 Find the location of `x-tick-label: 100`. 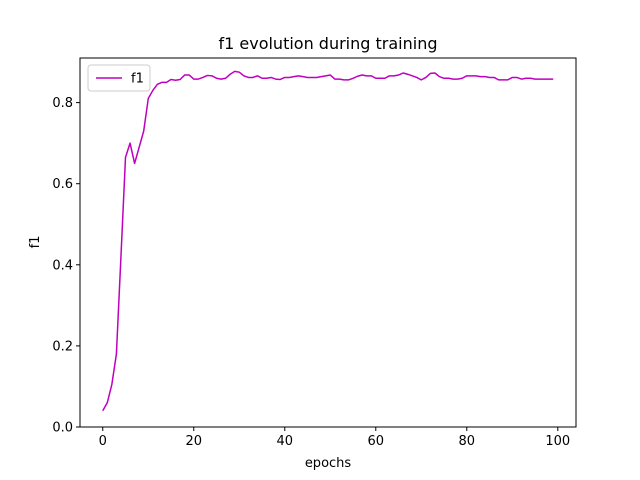

x-tick-label: 100 is located at coordinates (557, 441).